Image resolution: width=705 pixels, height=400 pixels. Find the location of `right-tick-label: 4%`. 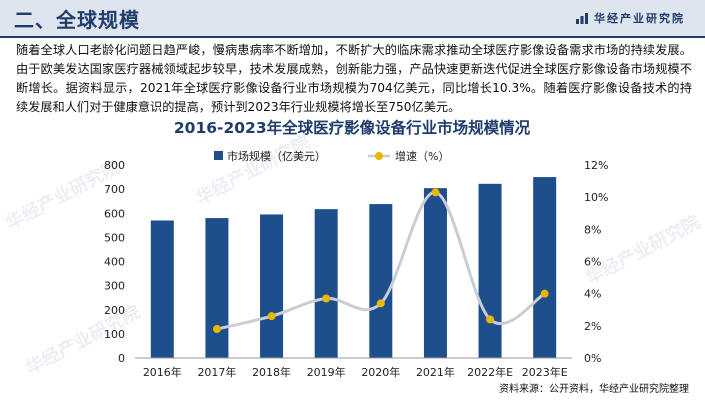

right-tick-label: 4% is located at coordinates (592, 294).